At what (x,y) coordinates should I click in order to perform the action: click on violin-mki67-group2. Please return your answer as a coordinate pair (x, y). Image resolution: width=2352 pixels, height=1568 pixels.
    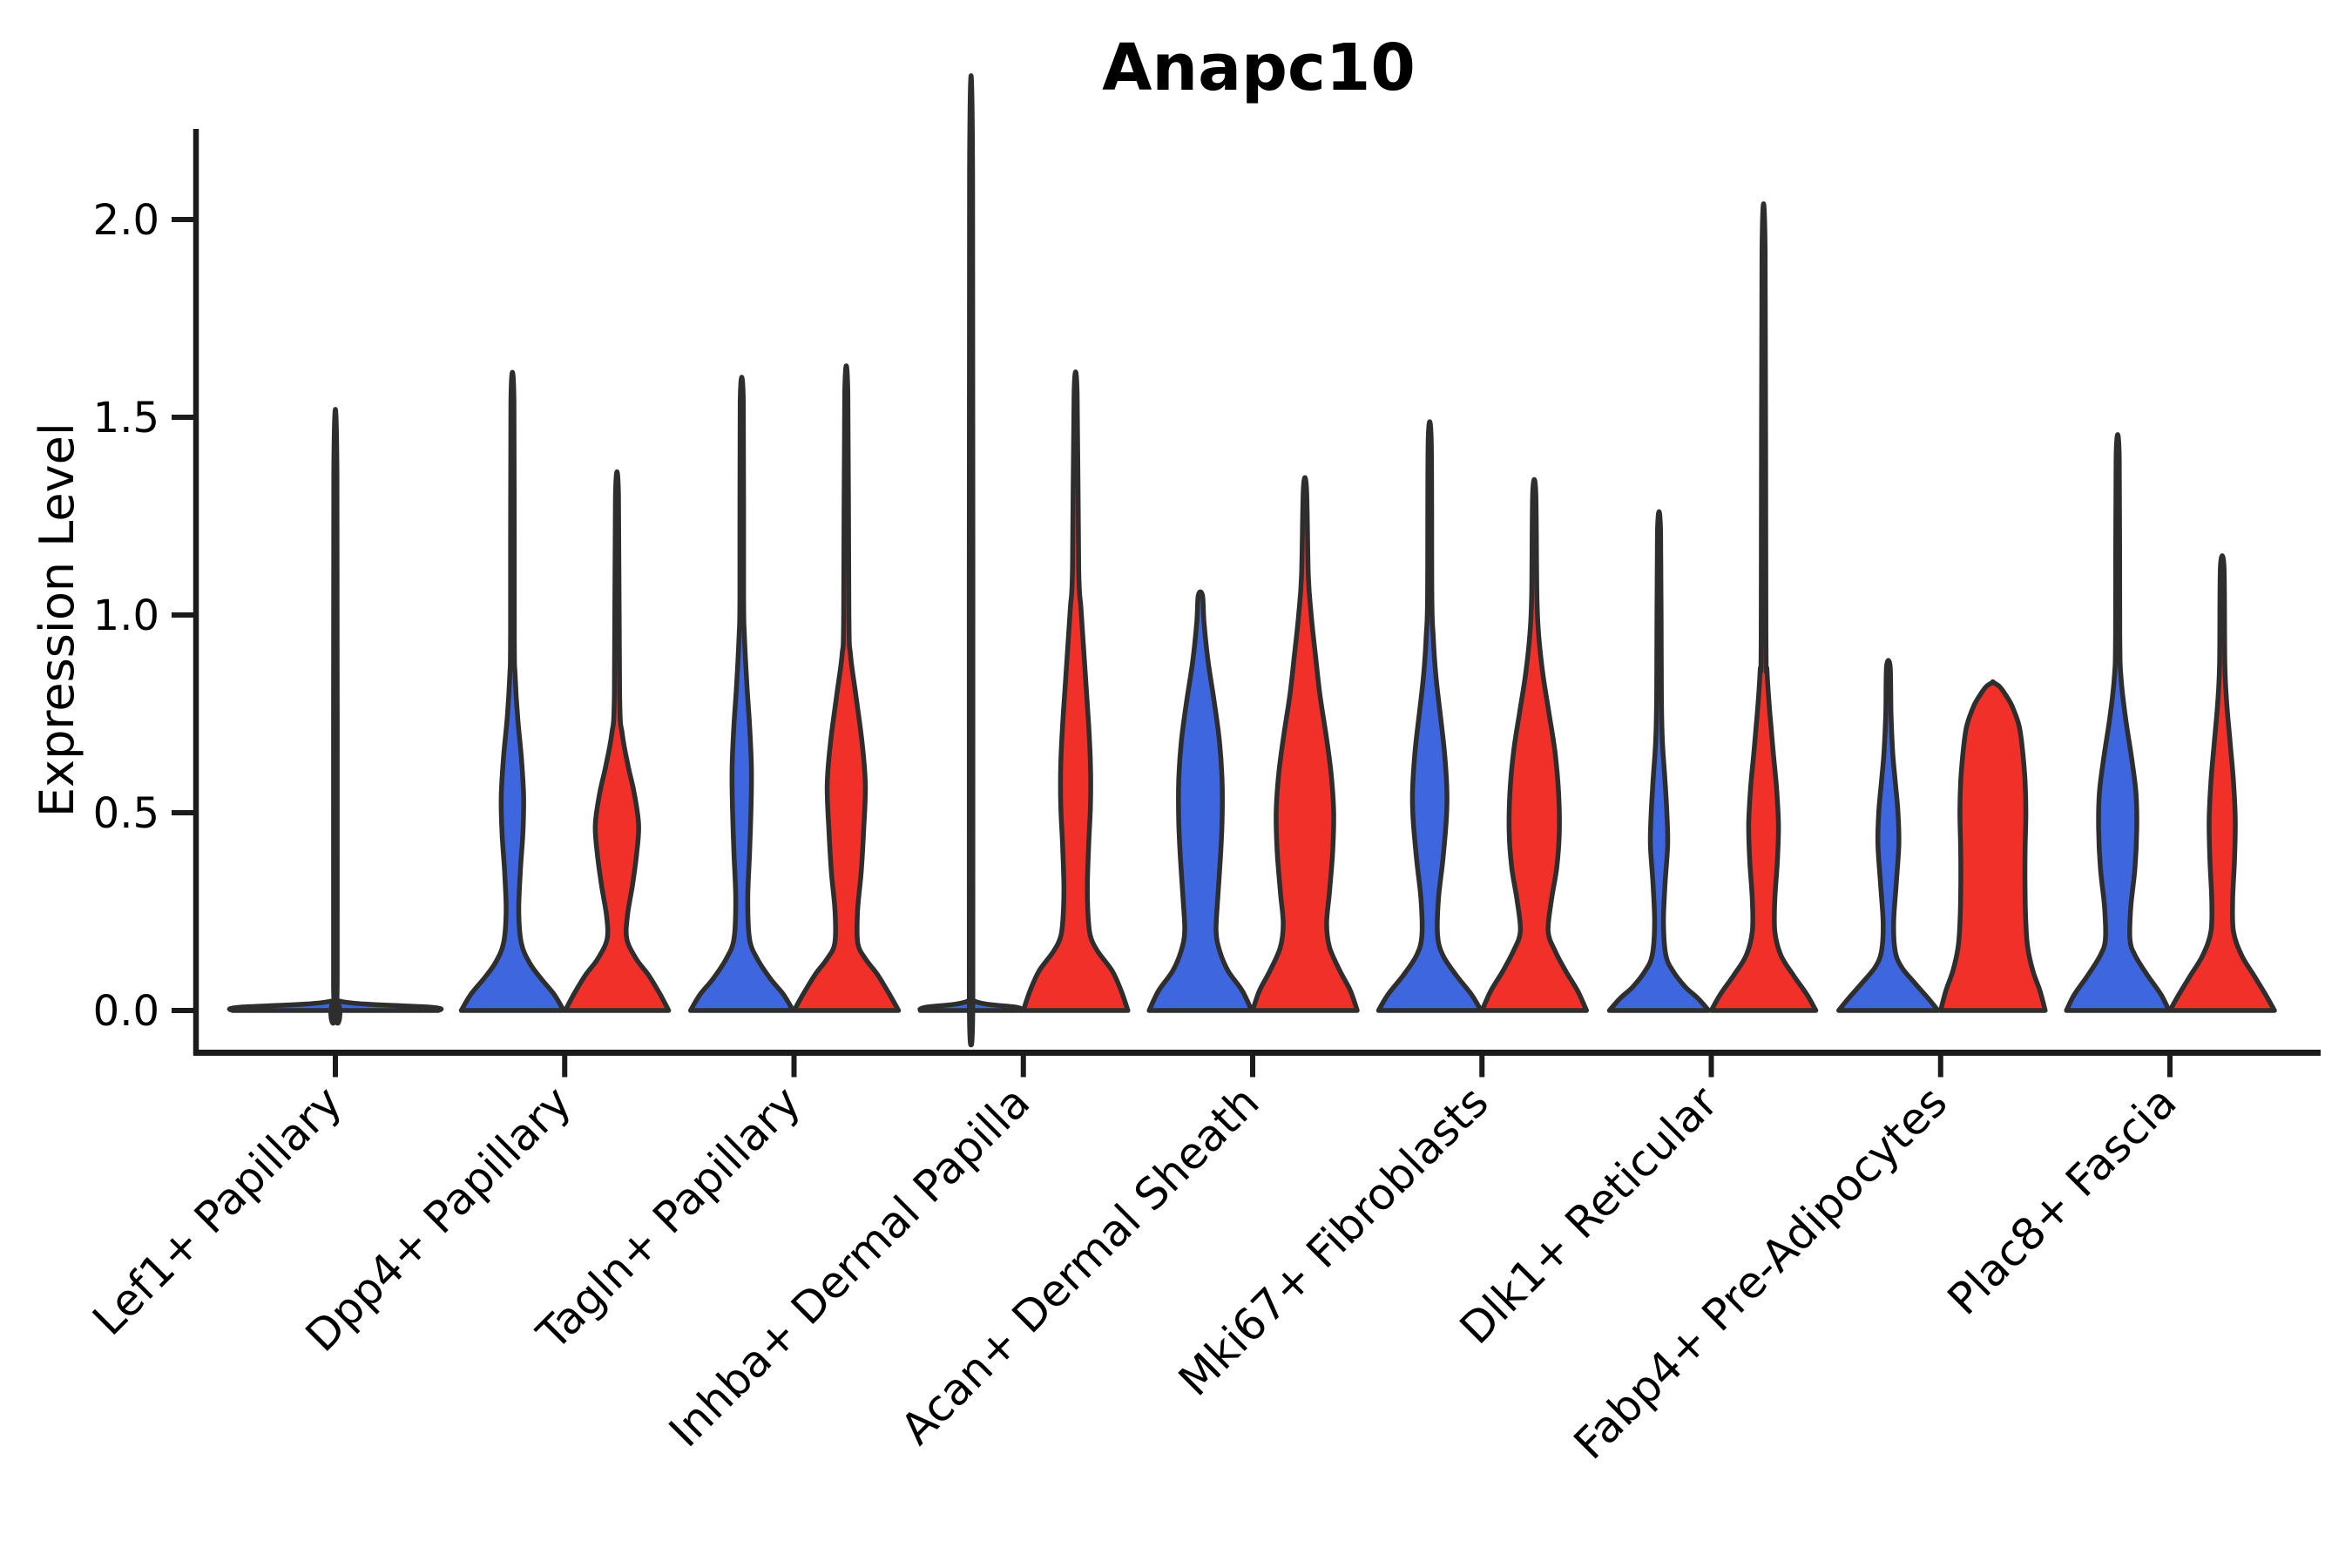
    Looking at the image, I should click on (1535, 744).